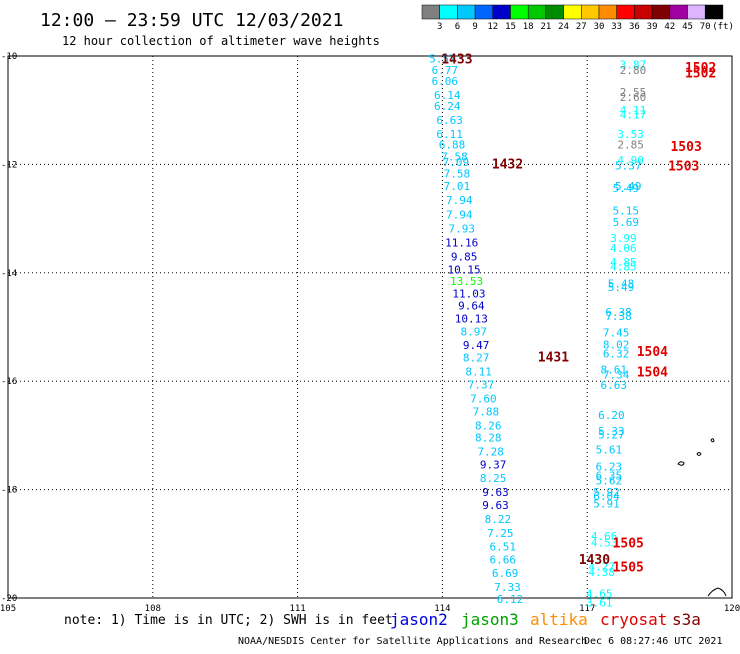 The image size is (740, 654). Describe the element at coordinates (476, 345) in the screenshot. I see `wave-height-label: 9.47` at that location.